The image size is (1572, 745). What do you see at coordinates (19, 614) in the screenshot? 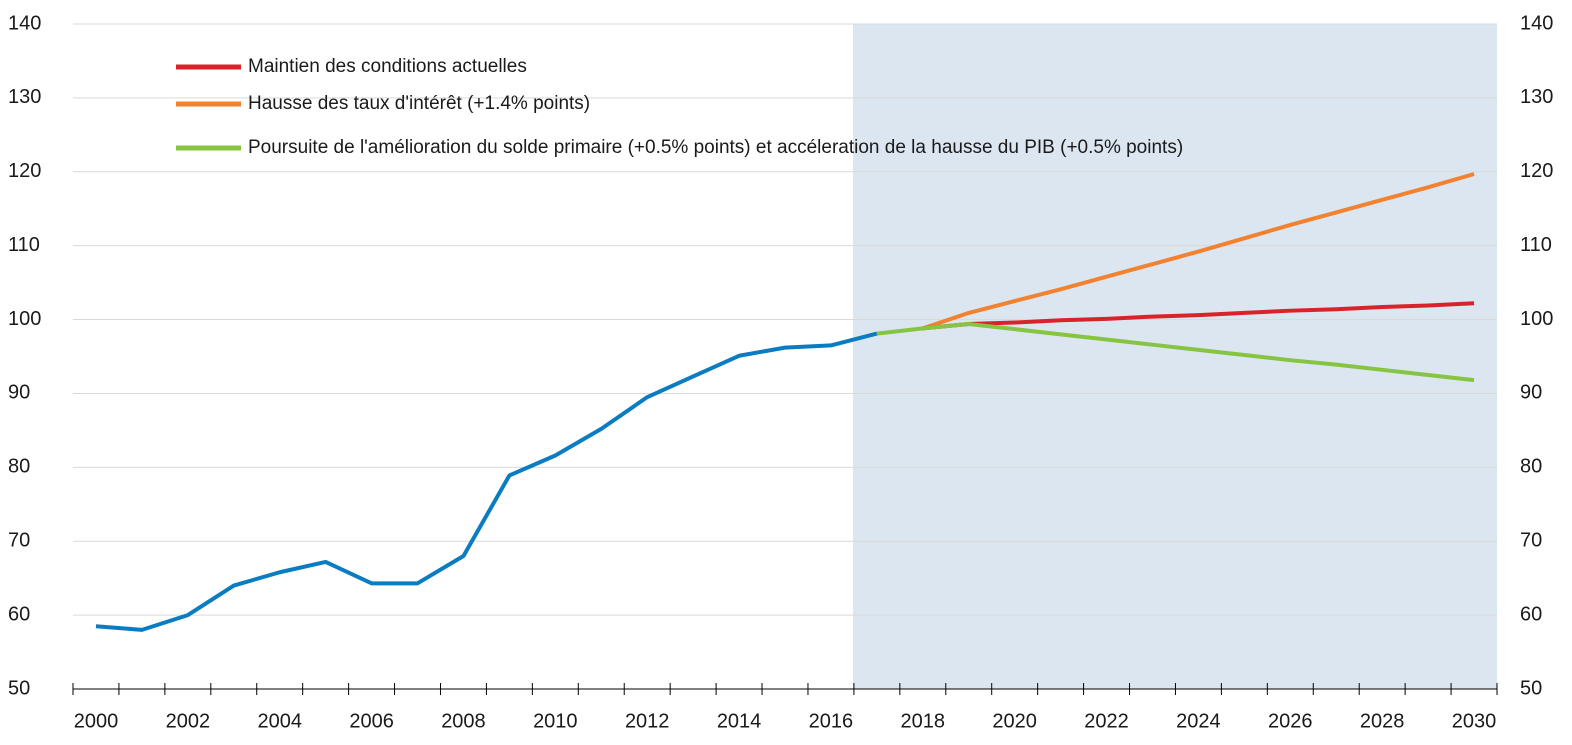
I see `y-tick-label: 60` at bounding box center [19, 614].